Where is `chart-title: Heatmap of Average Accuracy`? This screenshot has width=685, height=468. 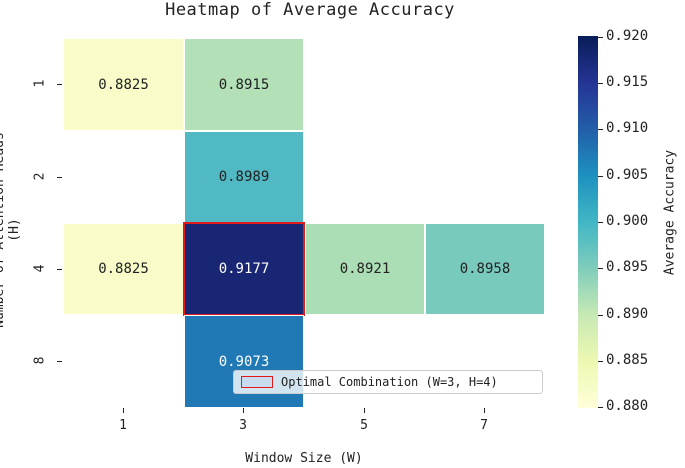 chart-title: Heatmap of Average Accuracy is located at coordinates (310, 10).